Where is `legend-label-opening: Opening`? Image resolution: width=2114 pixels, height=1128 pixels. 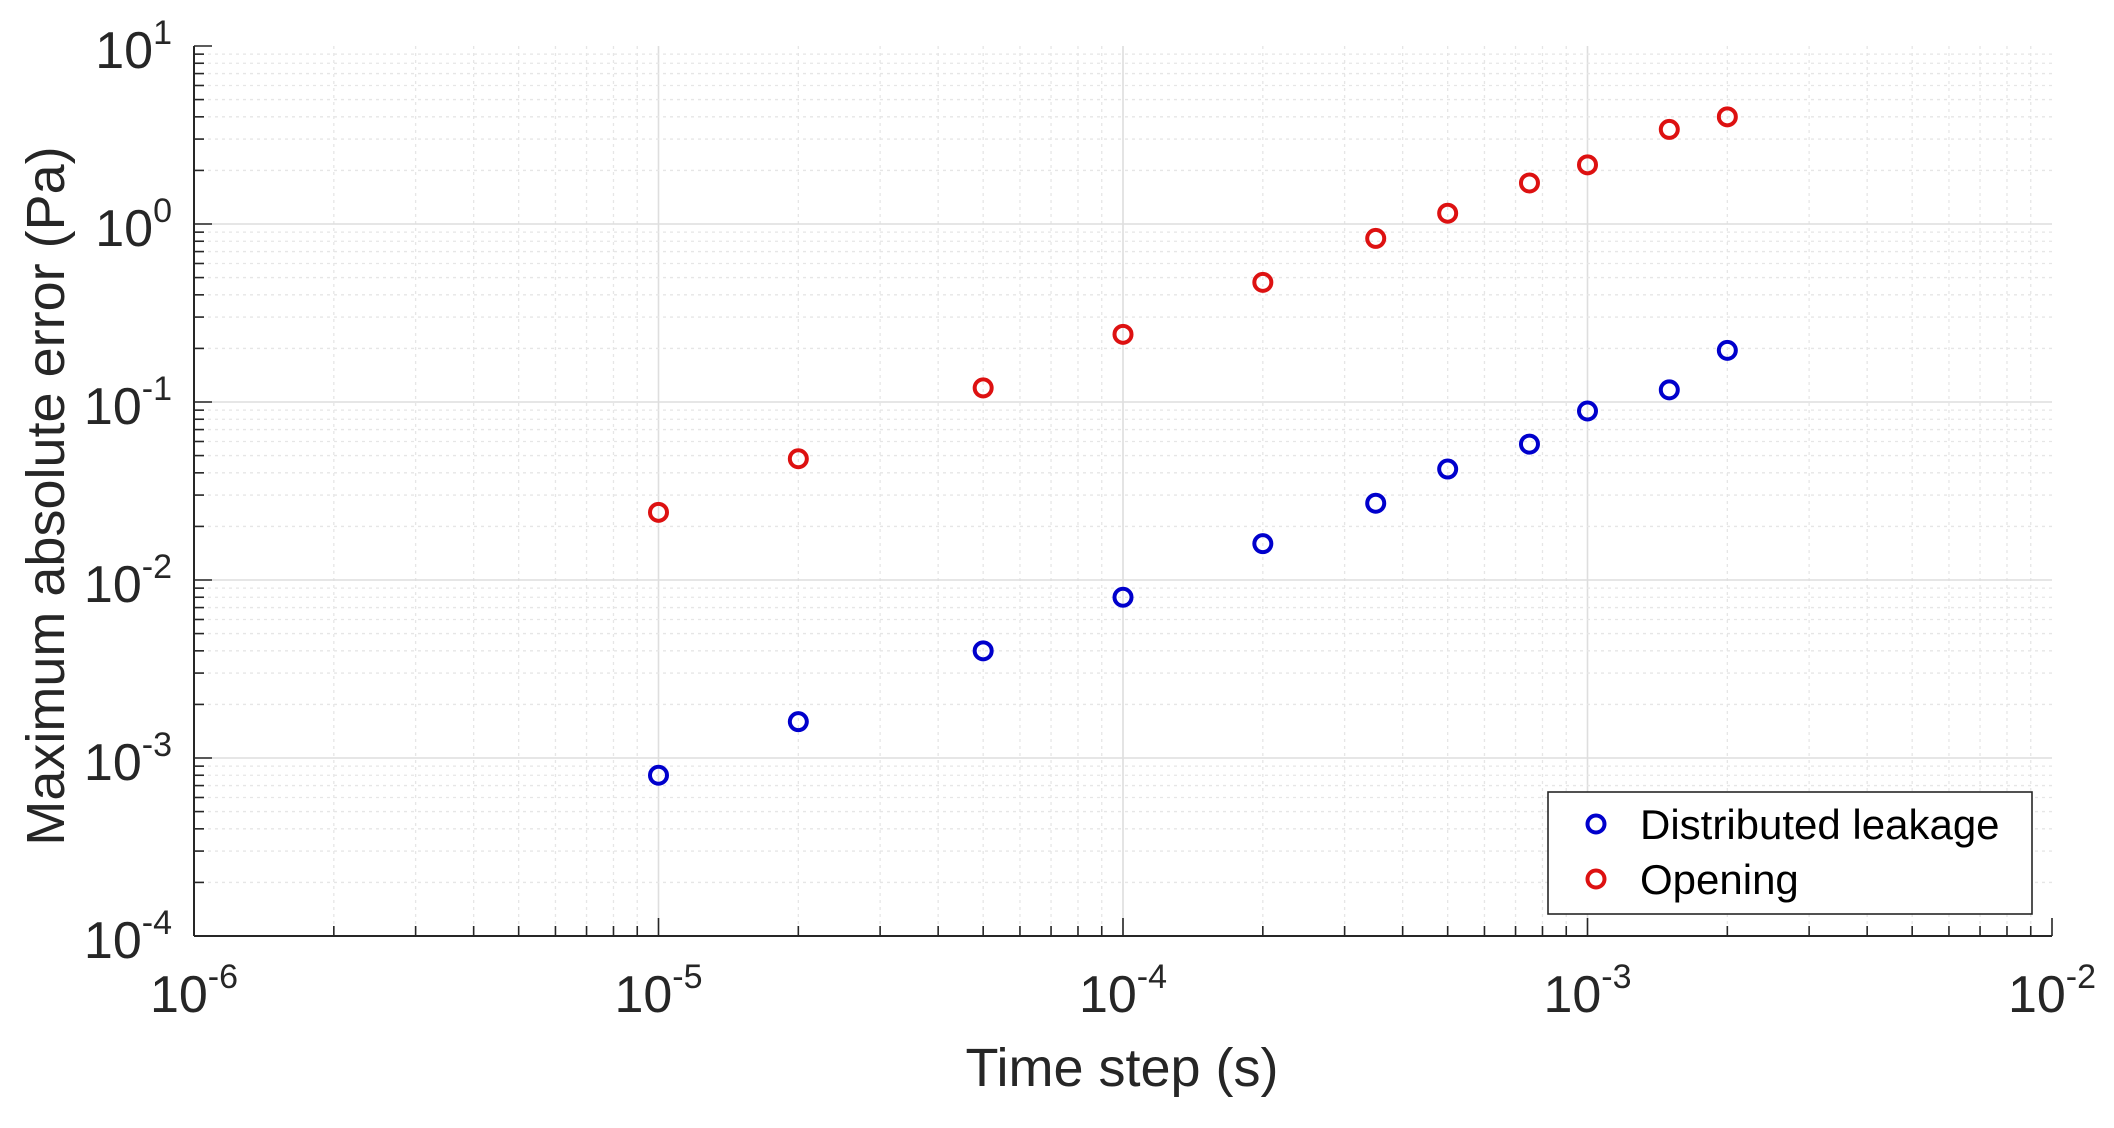 legend-label-opening: Opening is located at coordinates (1719, 879).